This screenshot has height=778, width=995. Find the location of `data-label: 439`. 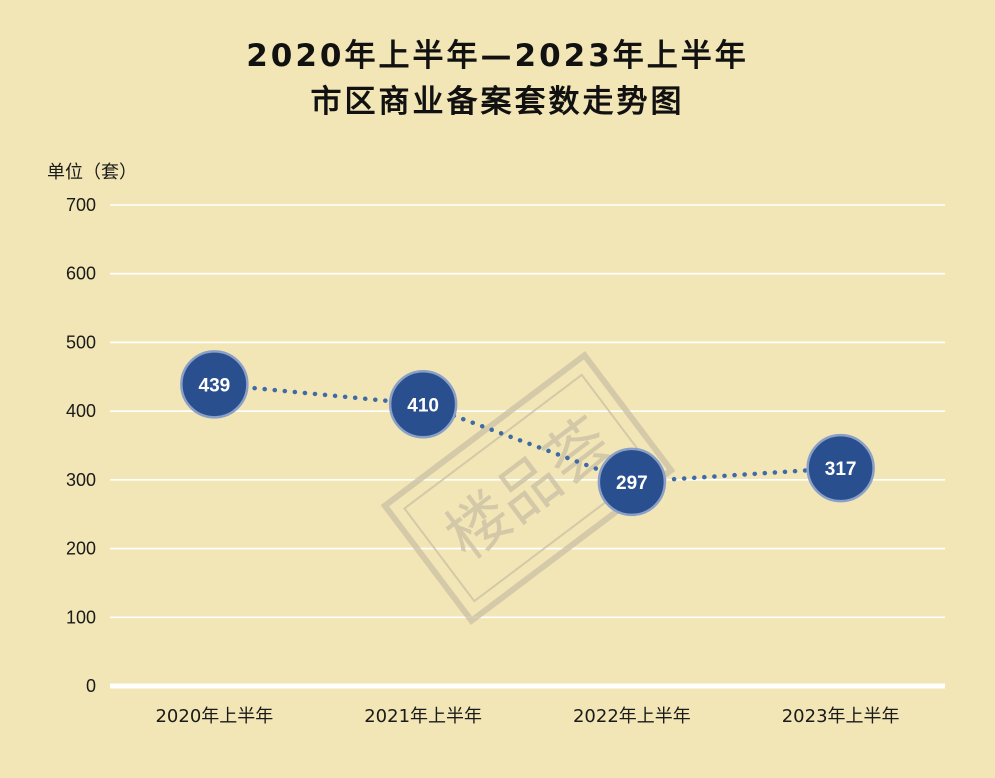

data-label: 439 is located at coordinates (215, 385).